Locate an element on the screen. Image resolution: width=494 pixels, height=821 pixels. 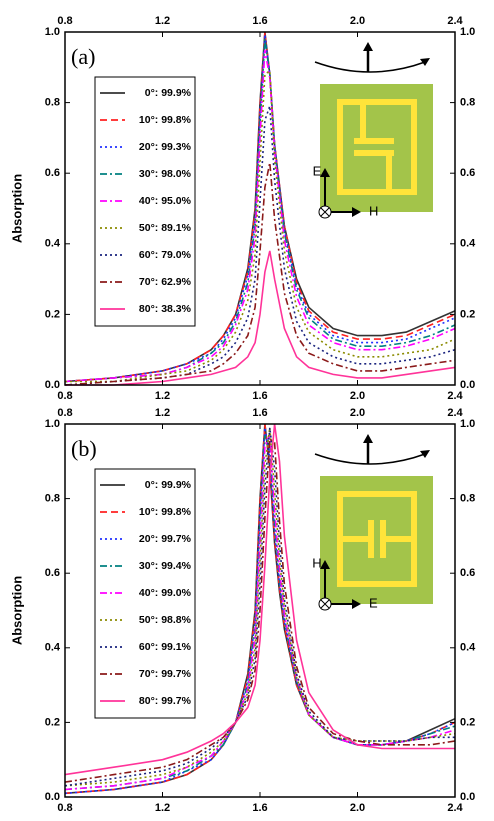
v-axis-label: E is located at coordinates (317, 170).